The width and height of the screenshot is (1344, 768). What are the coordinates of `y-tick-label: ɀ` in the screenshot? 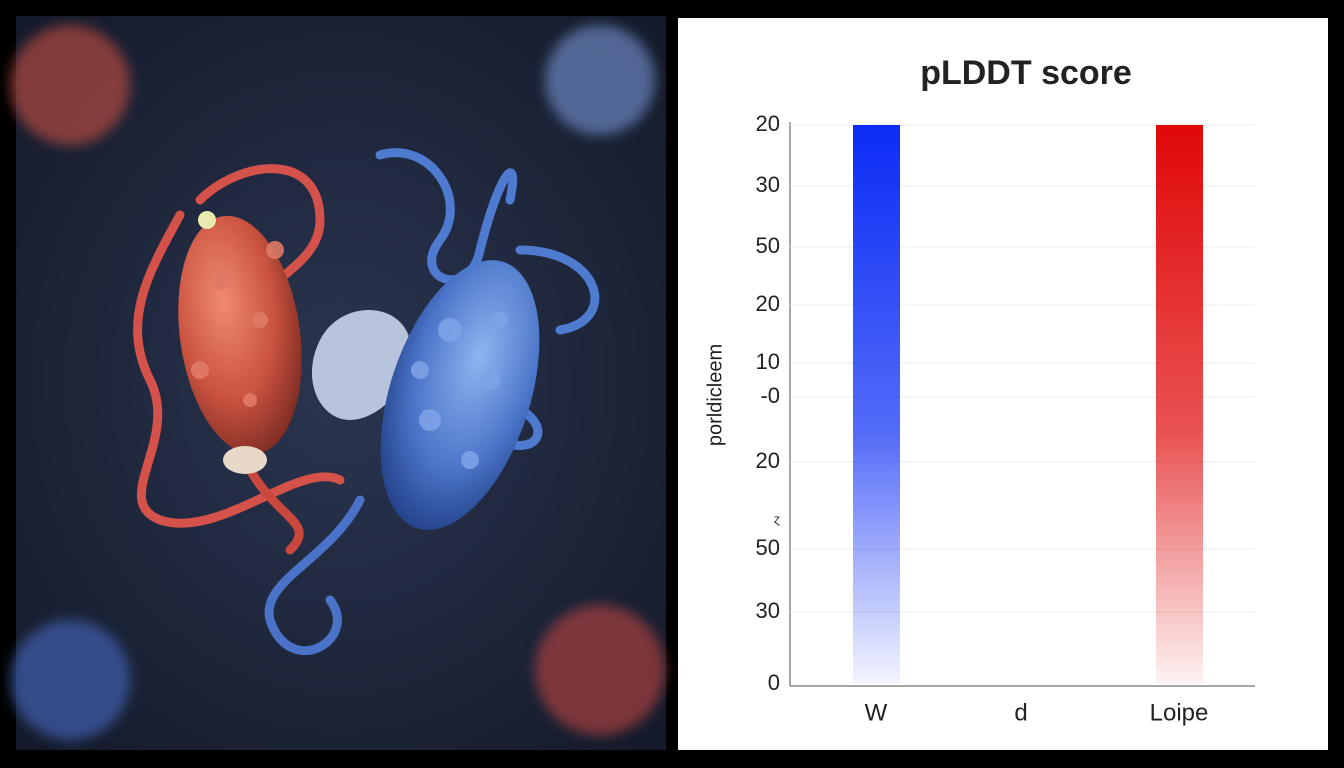 It's located at (777, 519).